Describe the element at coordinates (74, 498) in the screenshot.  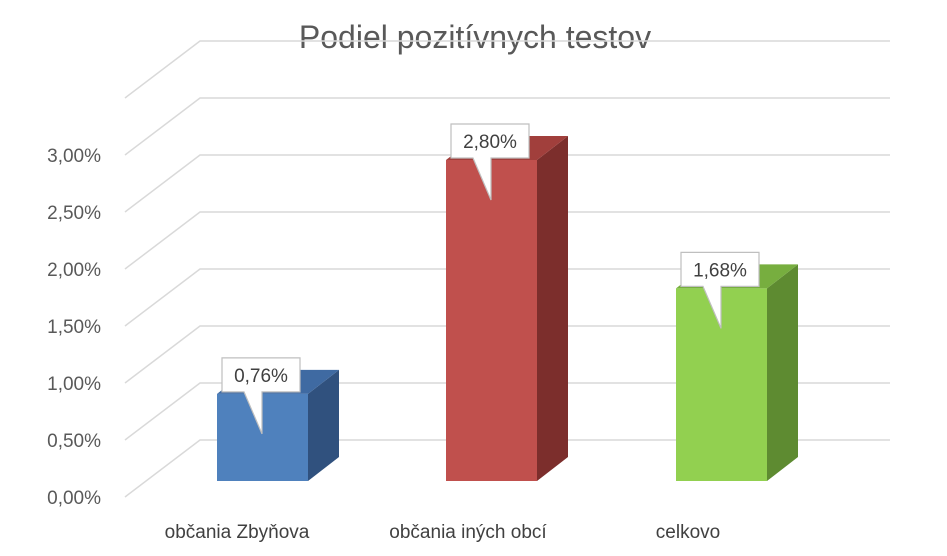
I see `y-tick-label: 0,00%` at that location.